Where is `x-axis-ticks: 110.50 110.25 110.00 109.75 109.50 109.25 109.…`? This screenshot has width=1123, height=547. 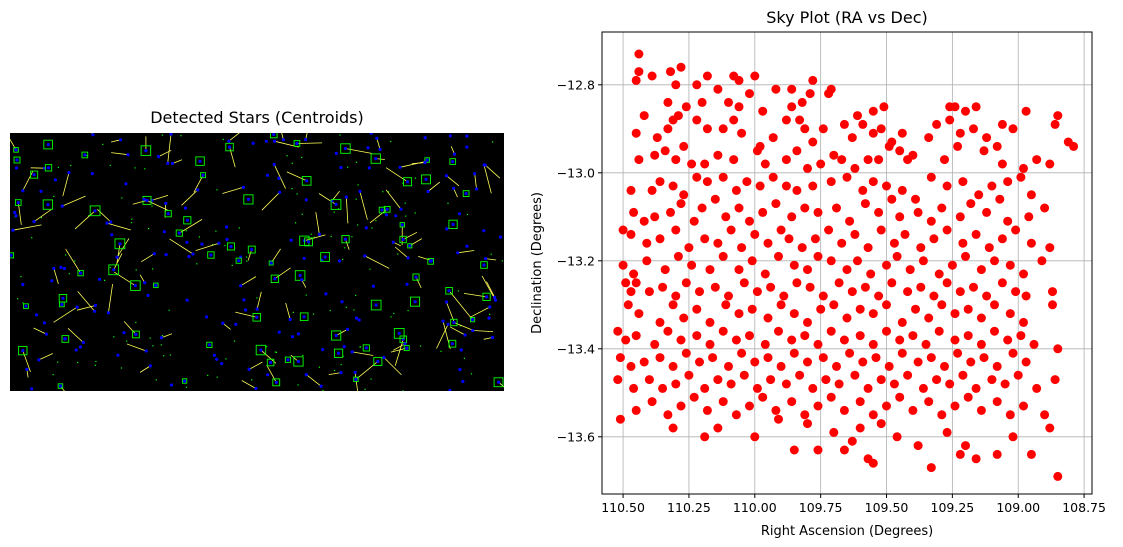 x-axis-ticks: 110.50 110.25 110.00 109.75 109.50 109.25 109.… is located at coordinates (853, 504).